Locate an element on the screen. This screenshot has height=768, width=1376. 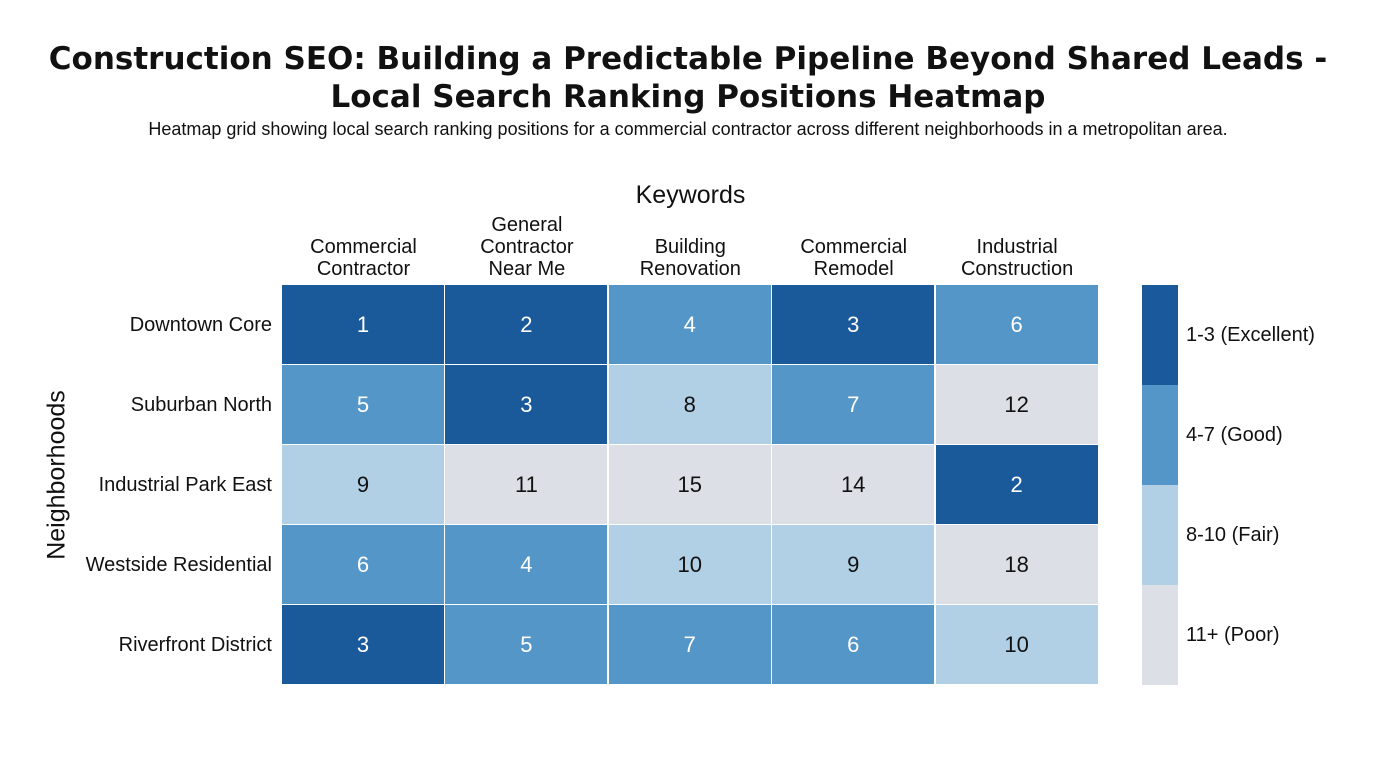
column-label: Building Renovation is located at coordinates (690, 258).